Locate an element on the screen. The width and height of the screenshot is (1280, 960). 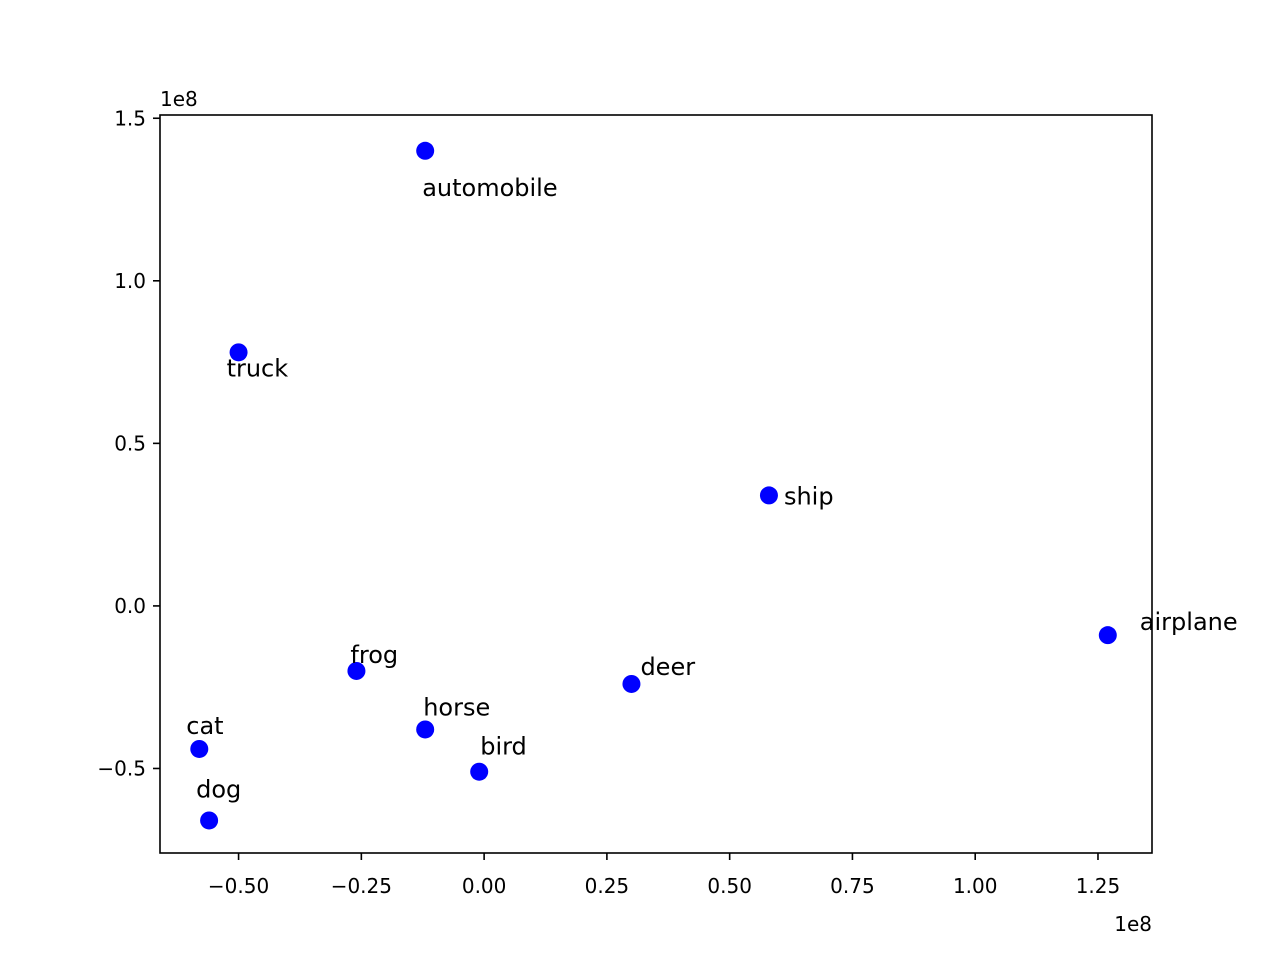
y-axis-offset-label: 1e8 is located at coordinates (179, 99).